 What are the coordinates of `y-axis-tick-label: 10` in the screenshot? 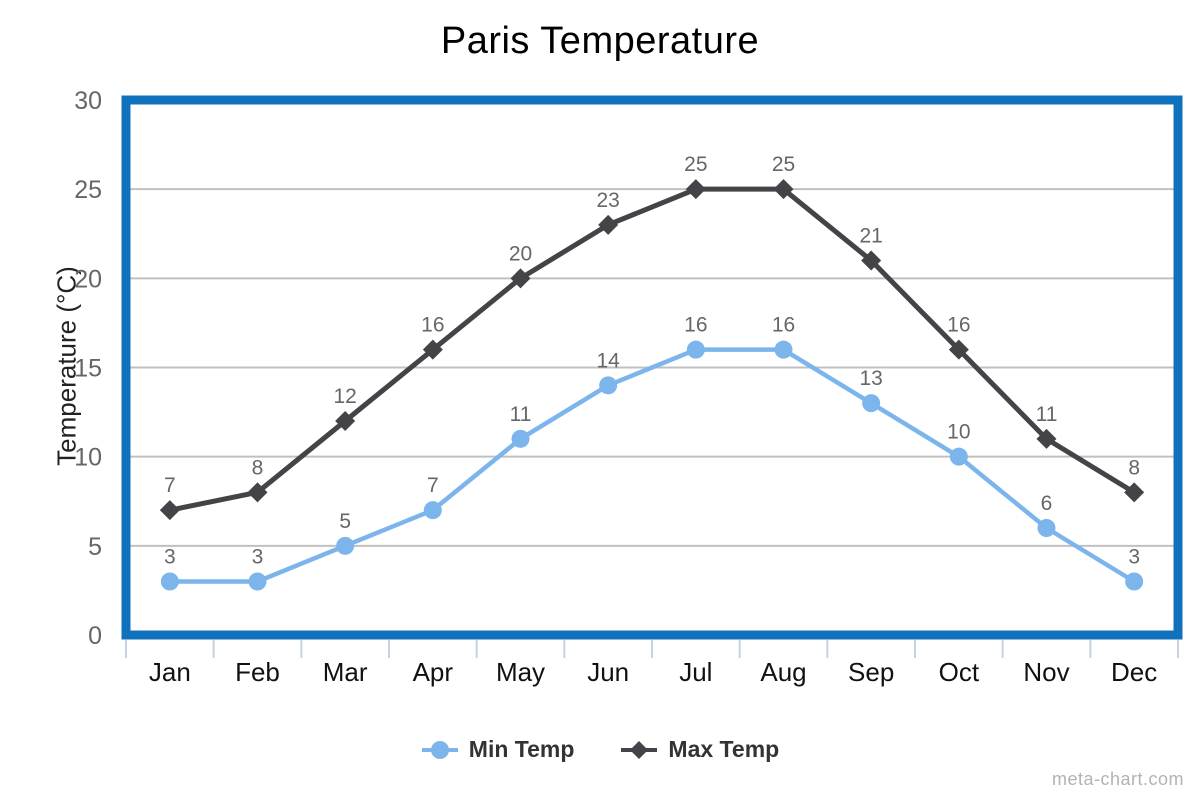 It's located at (88, 458).